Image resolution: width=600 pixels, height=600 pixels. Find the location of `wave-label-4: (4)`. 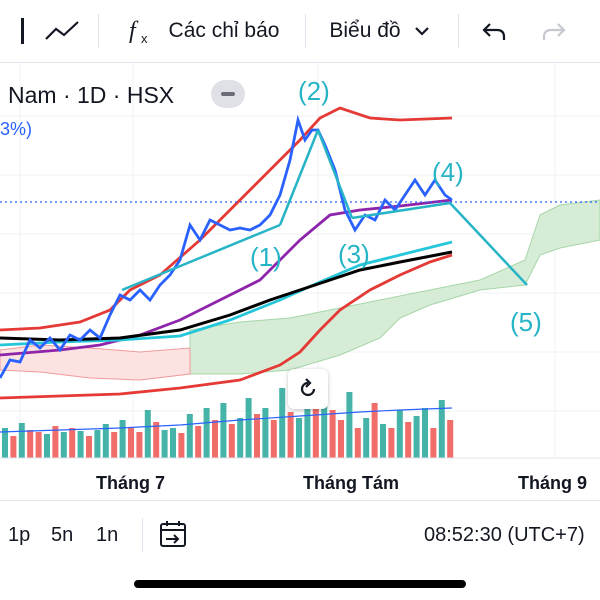

wave-label-4: (4) is located at coordinates (448, 172).